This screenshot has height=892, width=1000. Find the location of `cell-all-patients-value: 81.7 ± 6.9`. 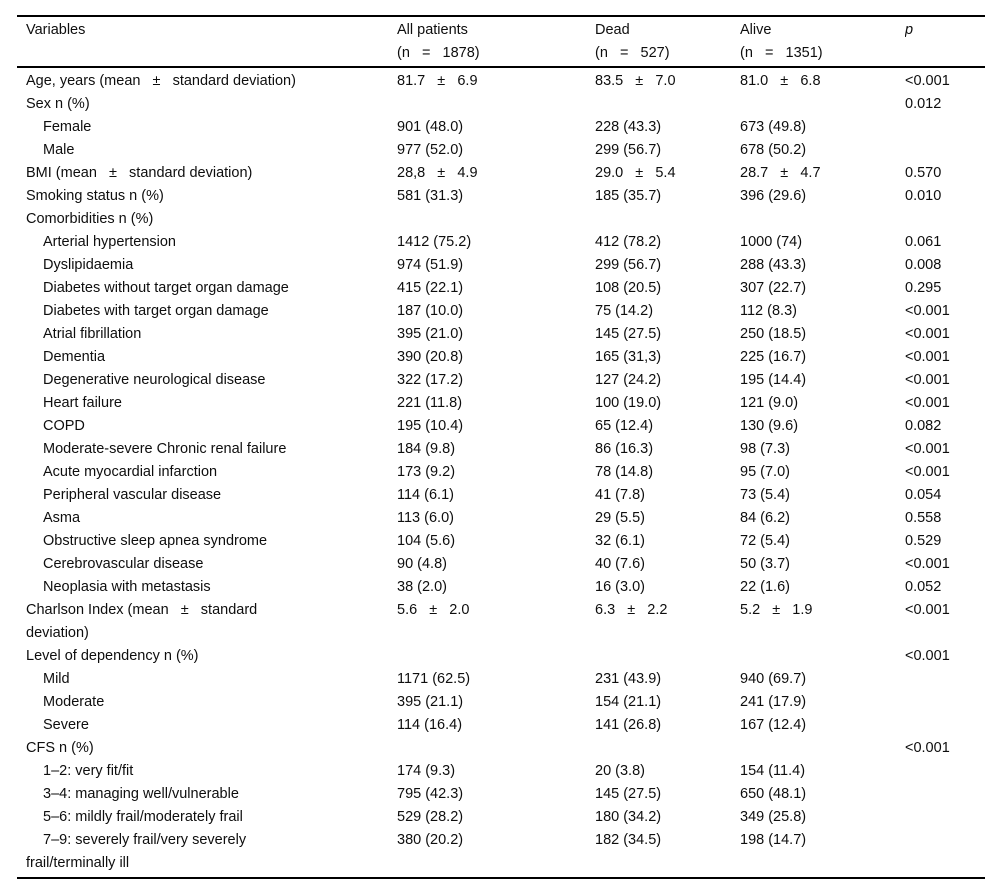

cell-all-patients-value: 81.7 ± 6.9 is located at coordinates (437, 81).